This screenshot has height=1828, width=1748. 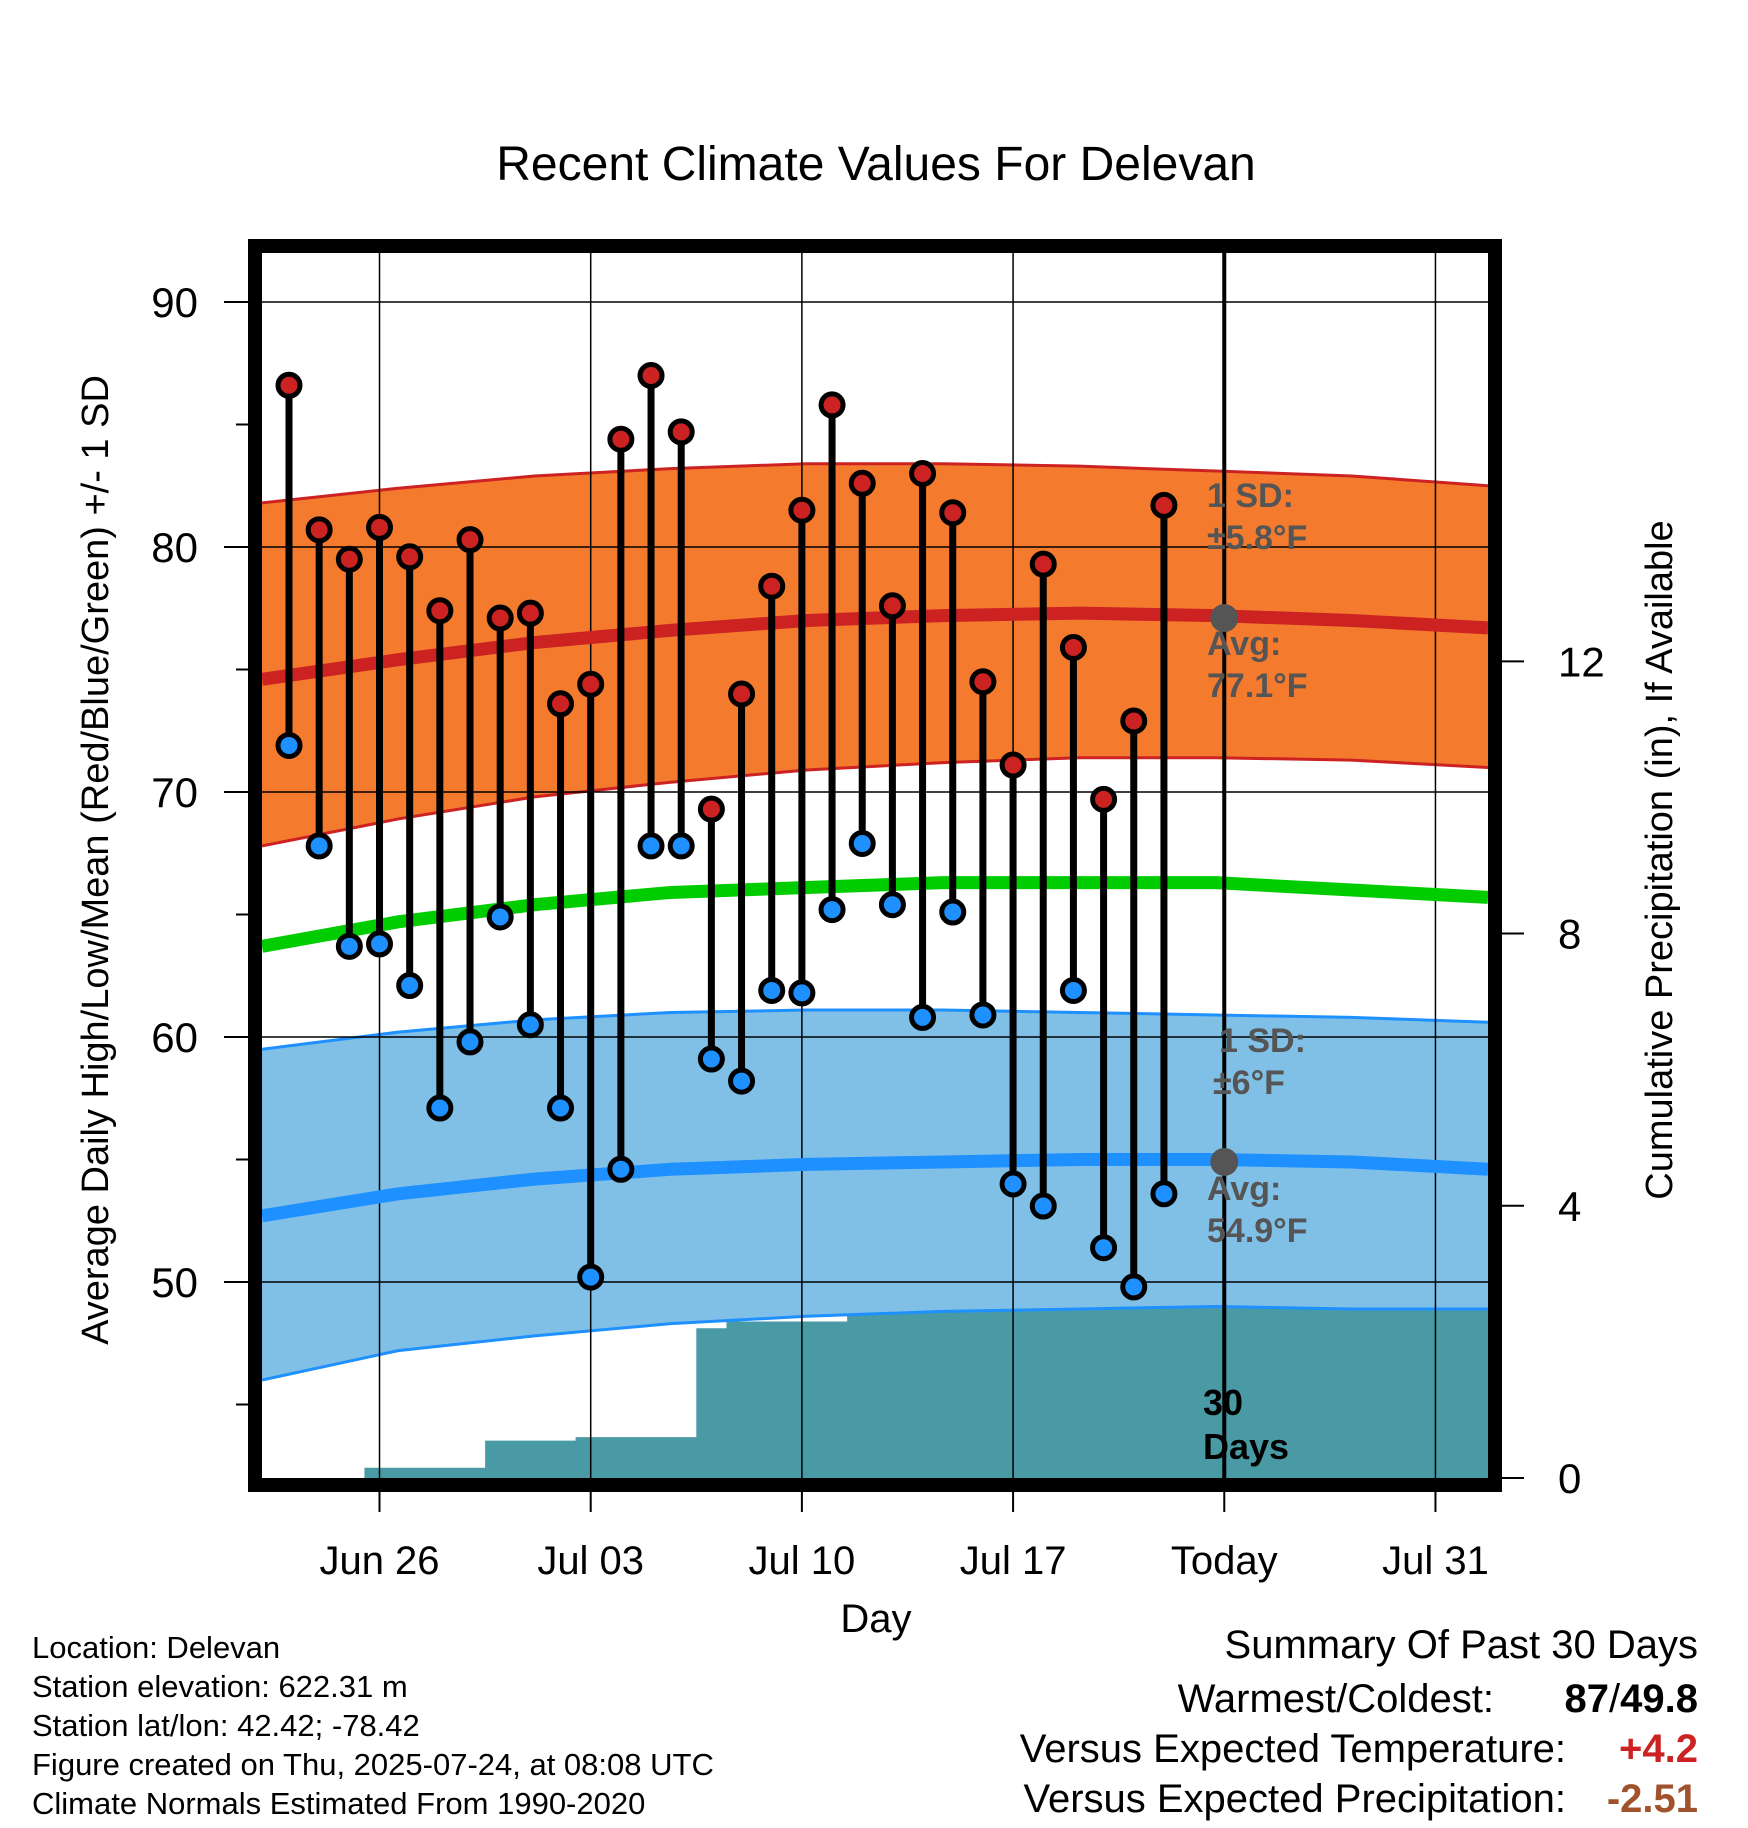 What do you see at coordinates (1244, 644) in the screenshot?
I see `high-avg-label: Avg:` at bounding box center [1244, 644].